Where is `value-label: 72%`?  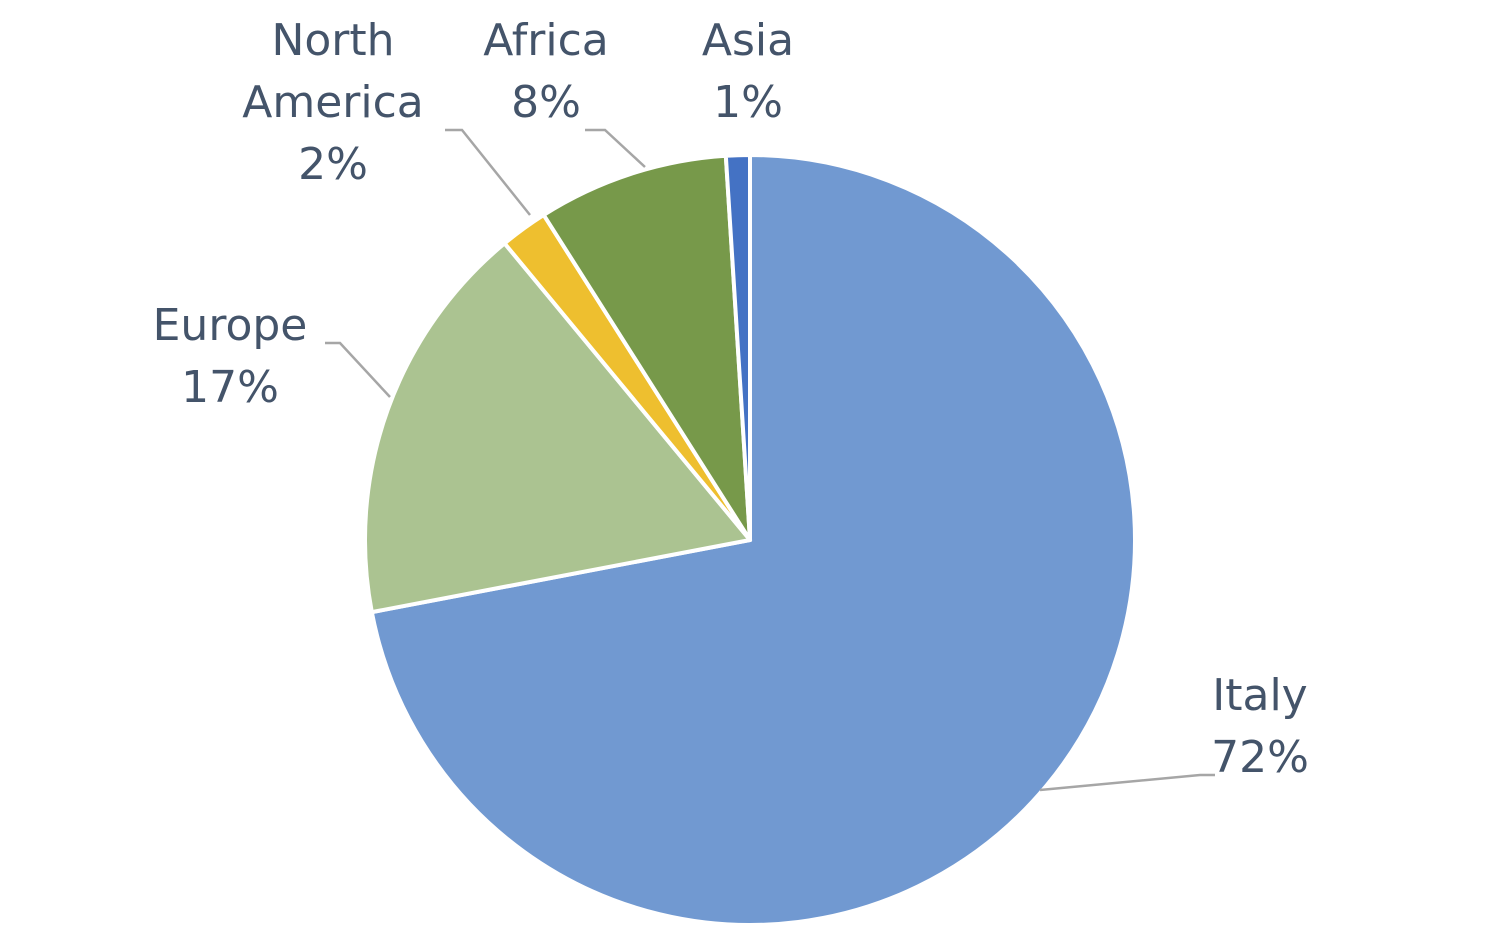 value-label: 72% is located at coordinates (1260, 757).